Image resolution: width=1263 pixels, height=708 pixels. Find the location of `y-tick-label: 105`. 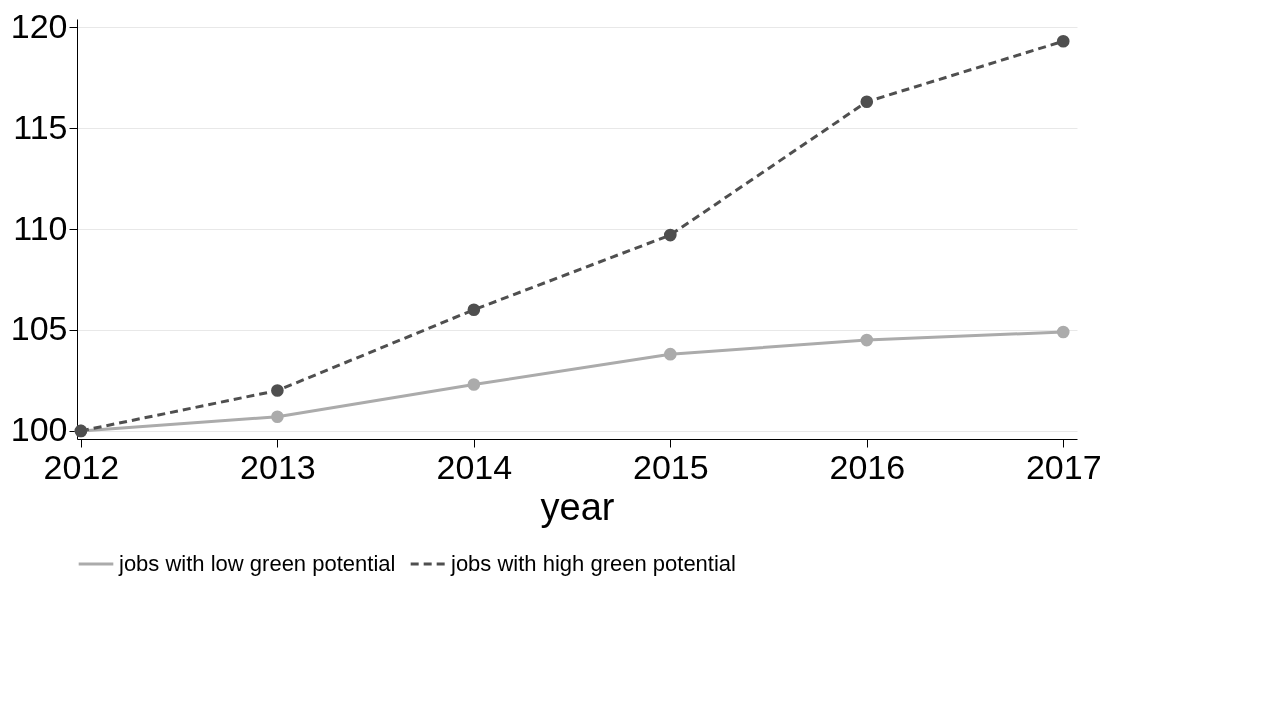

y-tick-label: 105 is located at coordinates (39, 328).